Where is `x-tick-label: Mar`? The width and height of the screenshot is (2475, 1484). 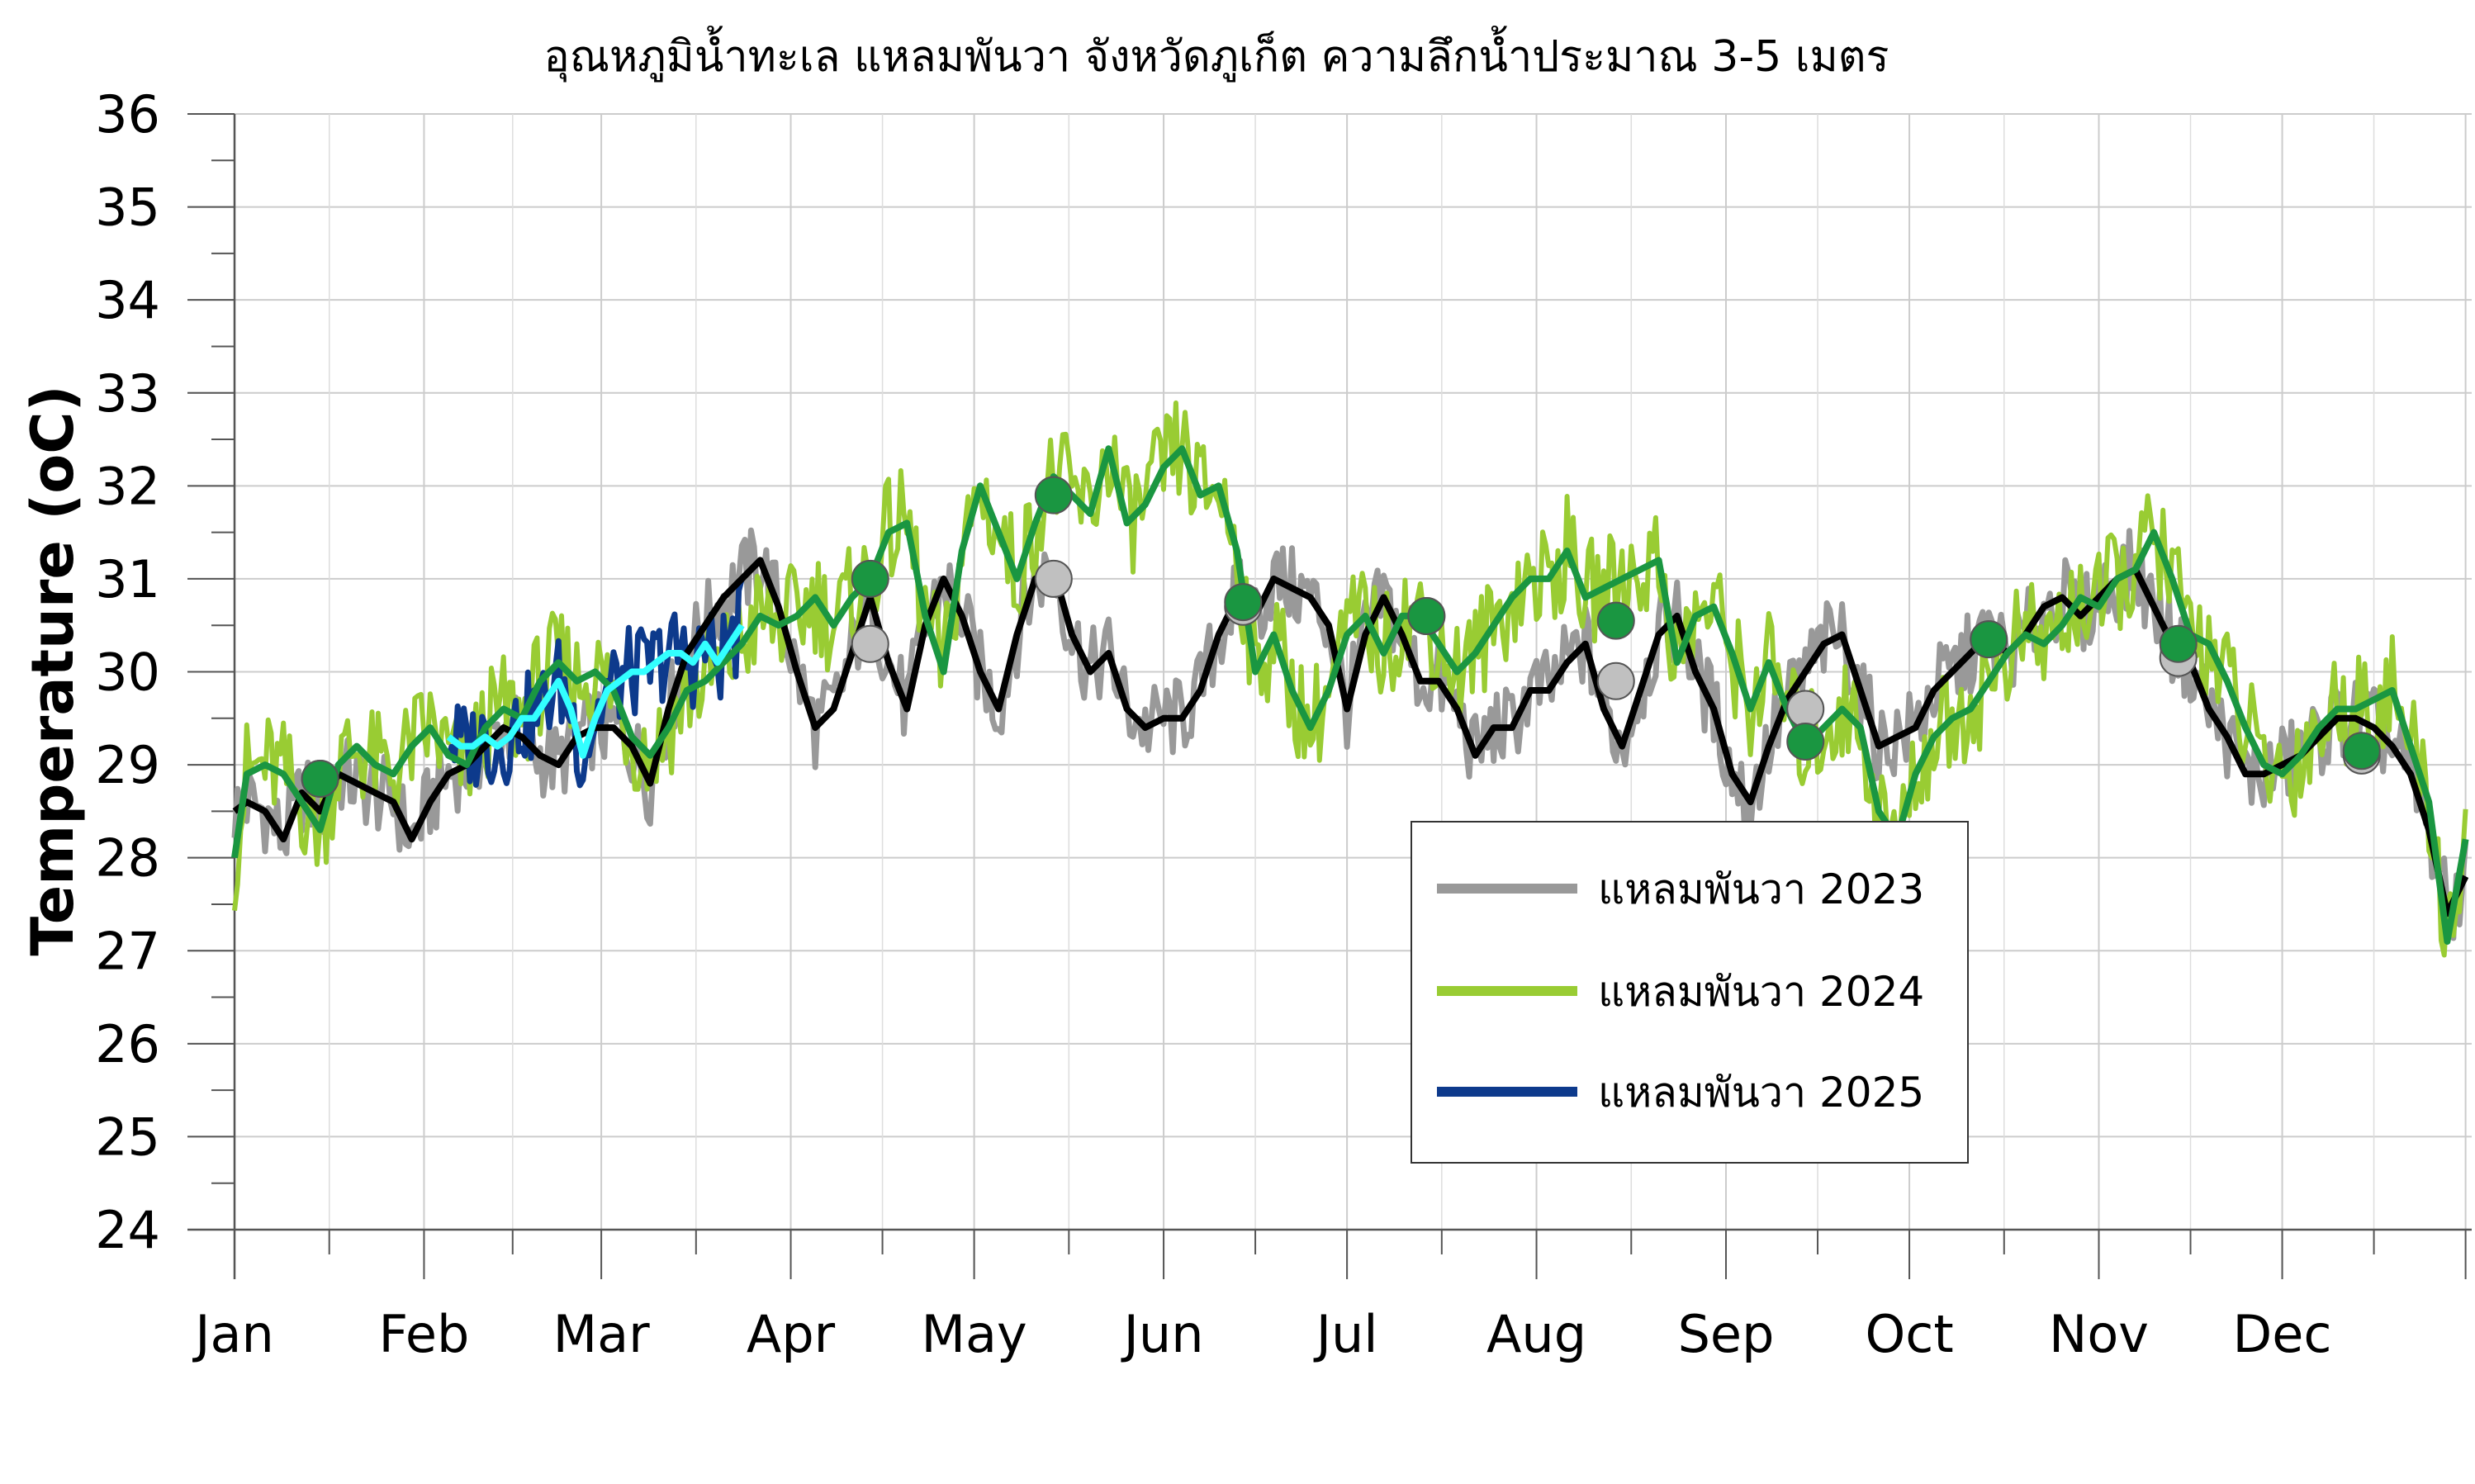
x-tick-label: Mar is located at coordinates (601, 1334).